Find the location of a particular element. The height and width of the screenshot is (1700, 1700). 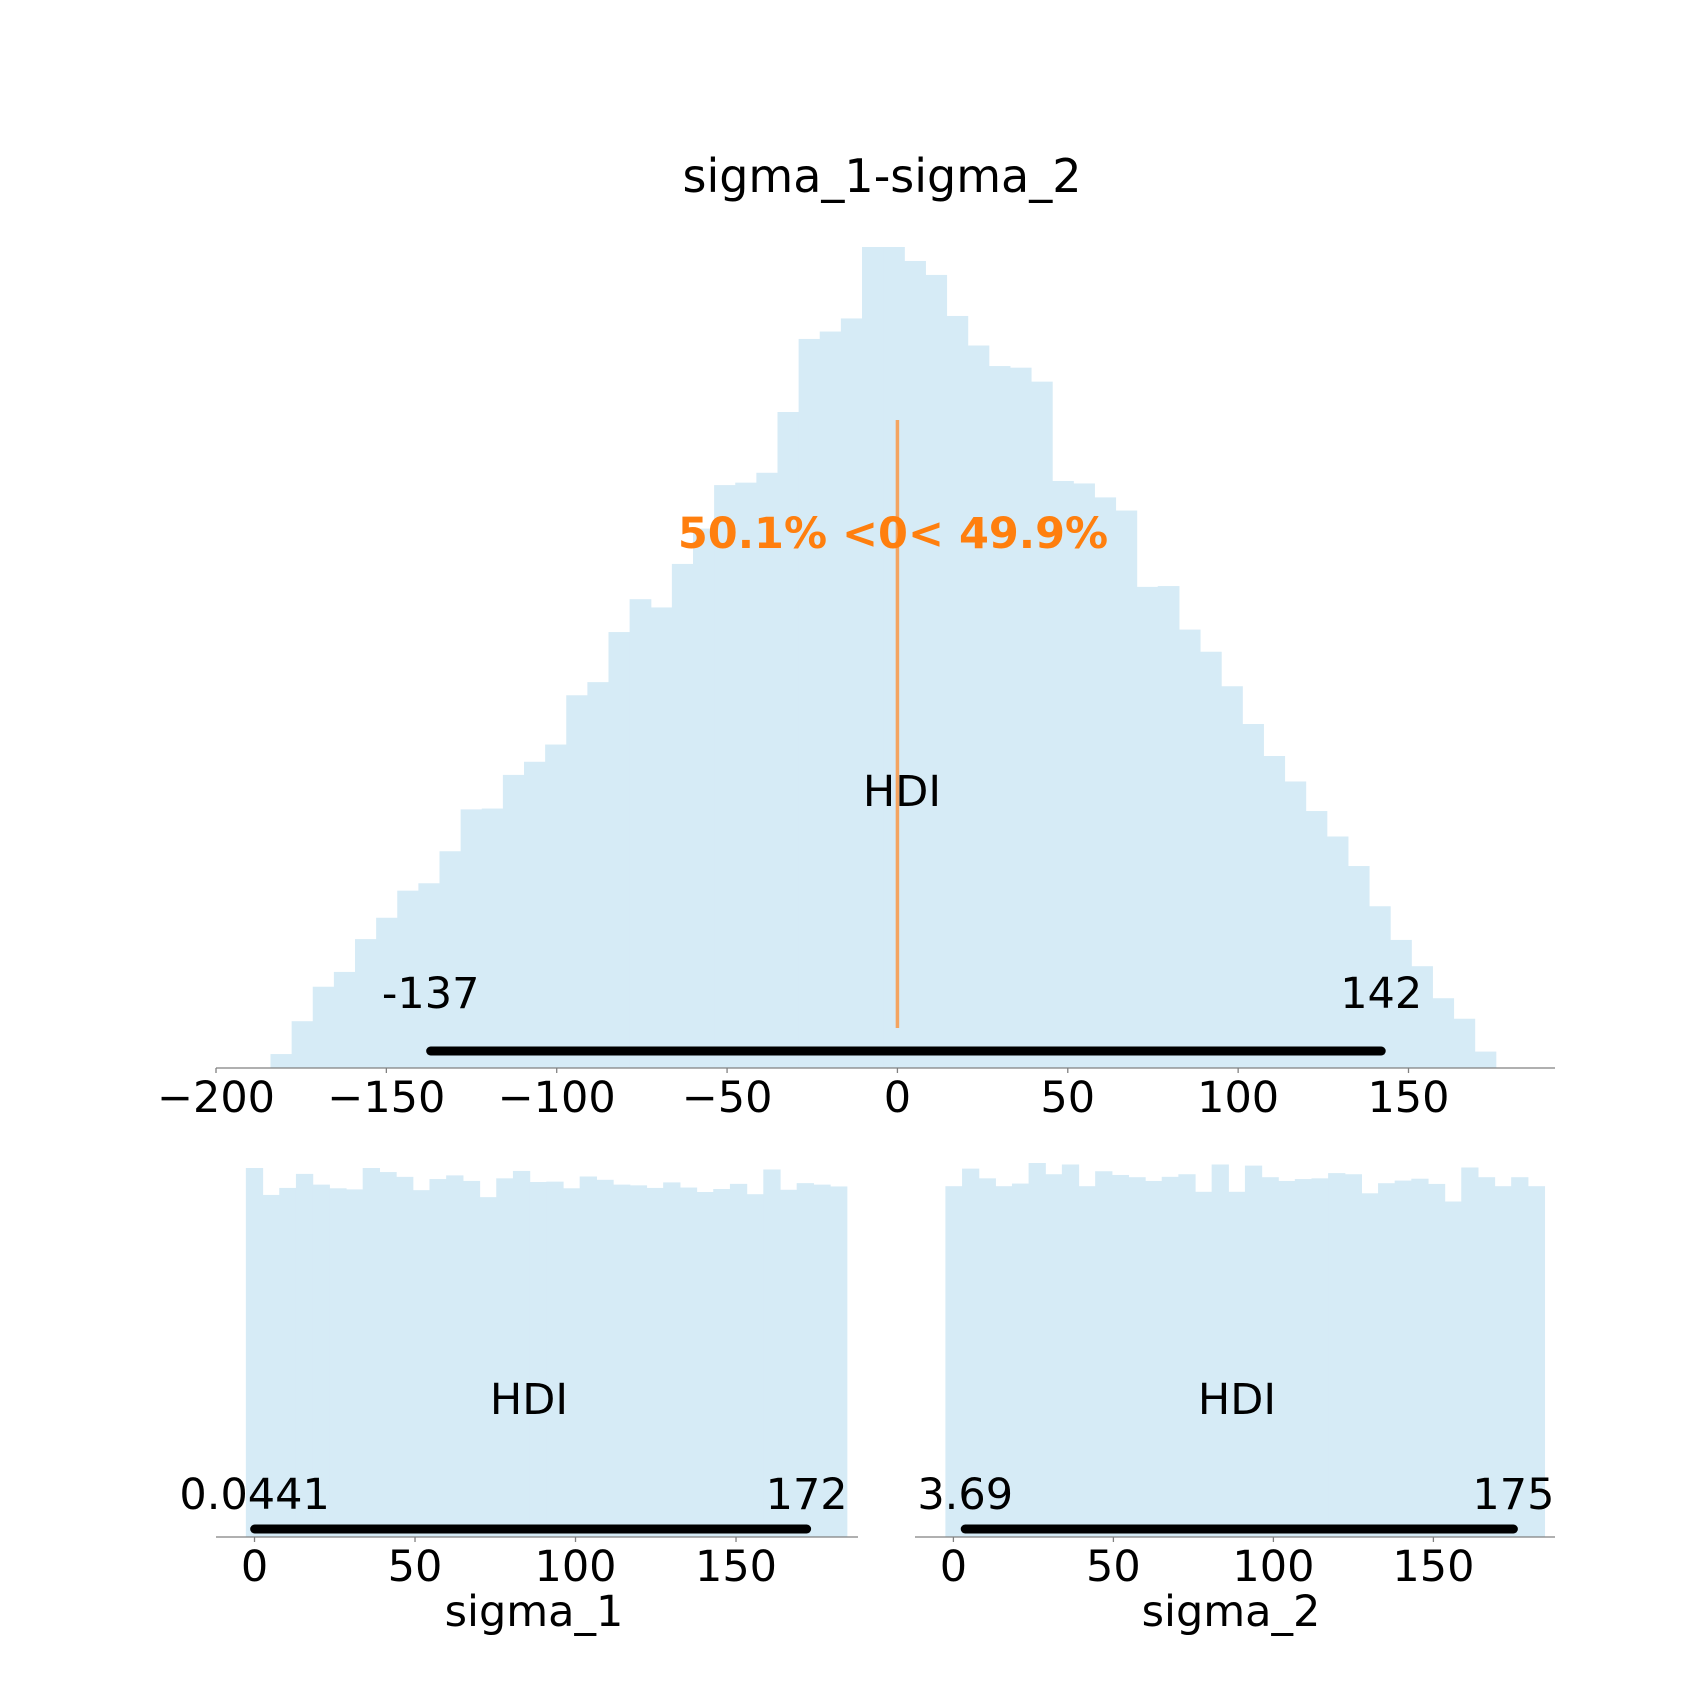

hdi-upper-label-sigma-2: 175 is located at coordinates (1513, 1495).